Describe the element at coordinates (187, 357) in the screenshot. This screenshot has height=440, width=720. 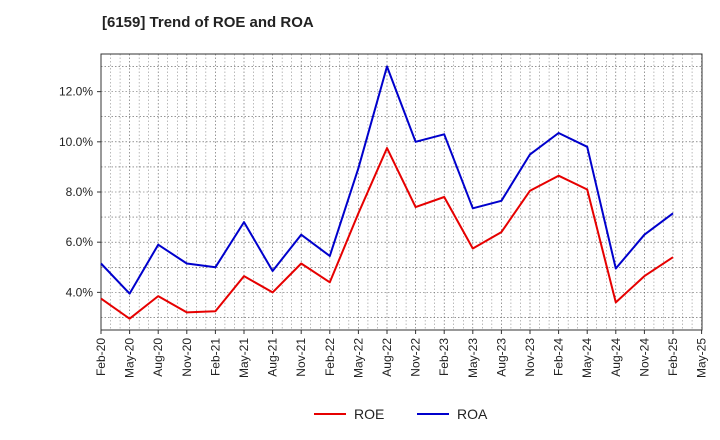
I see `x-tick-label: Nov-20` at that location.